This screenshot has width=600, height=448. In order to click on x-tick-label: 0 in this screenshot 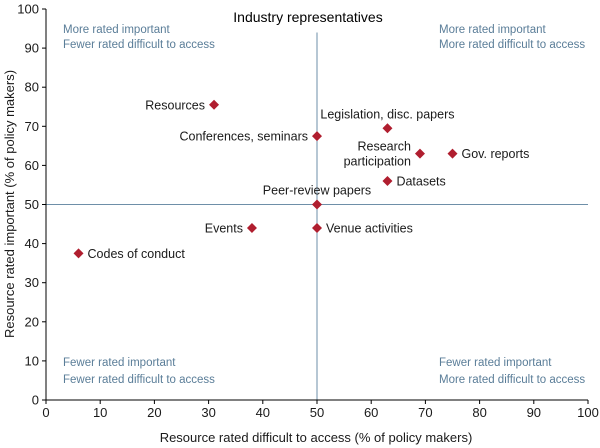, I will do `click(45, 412)`.